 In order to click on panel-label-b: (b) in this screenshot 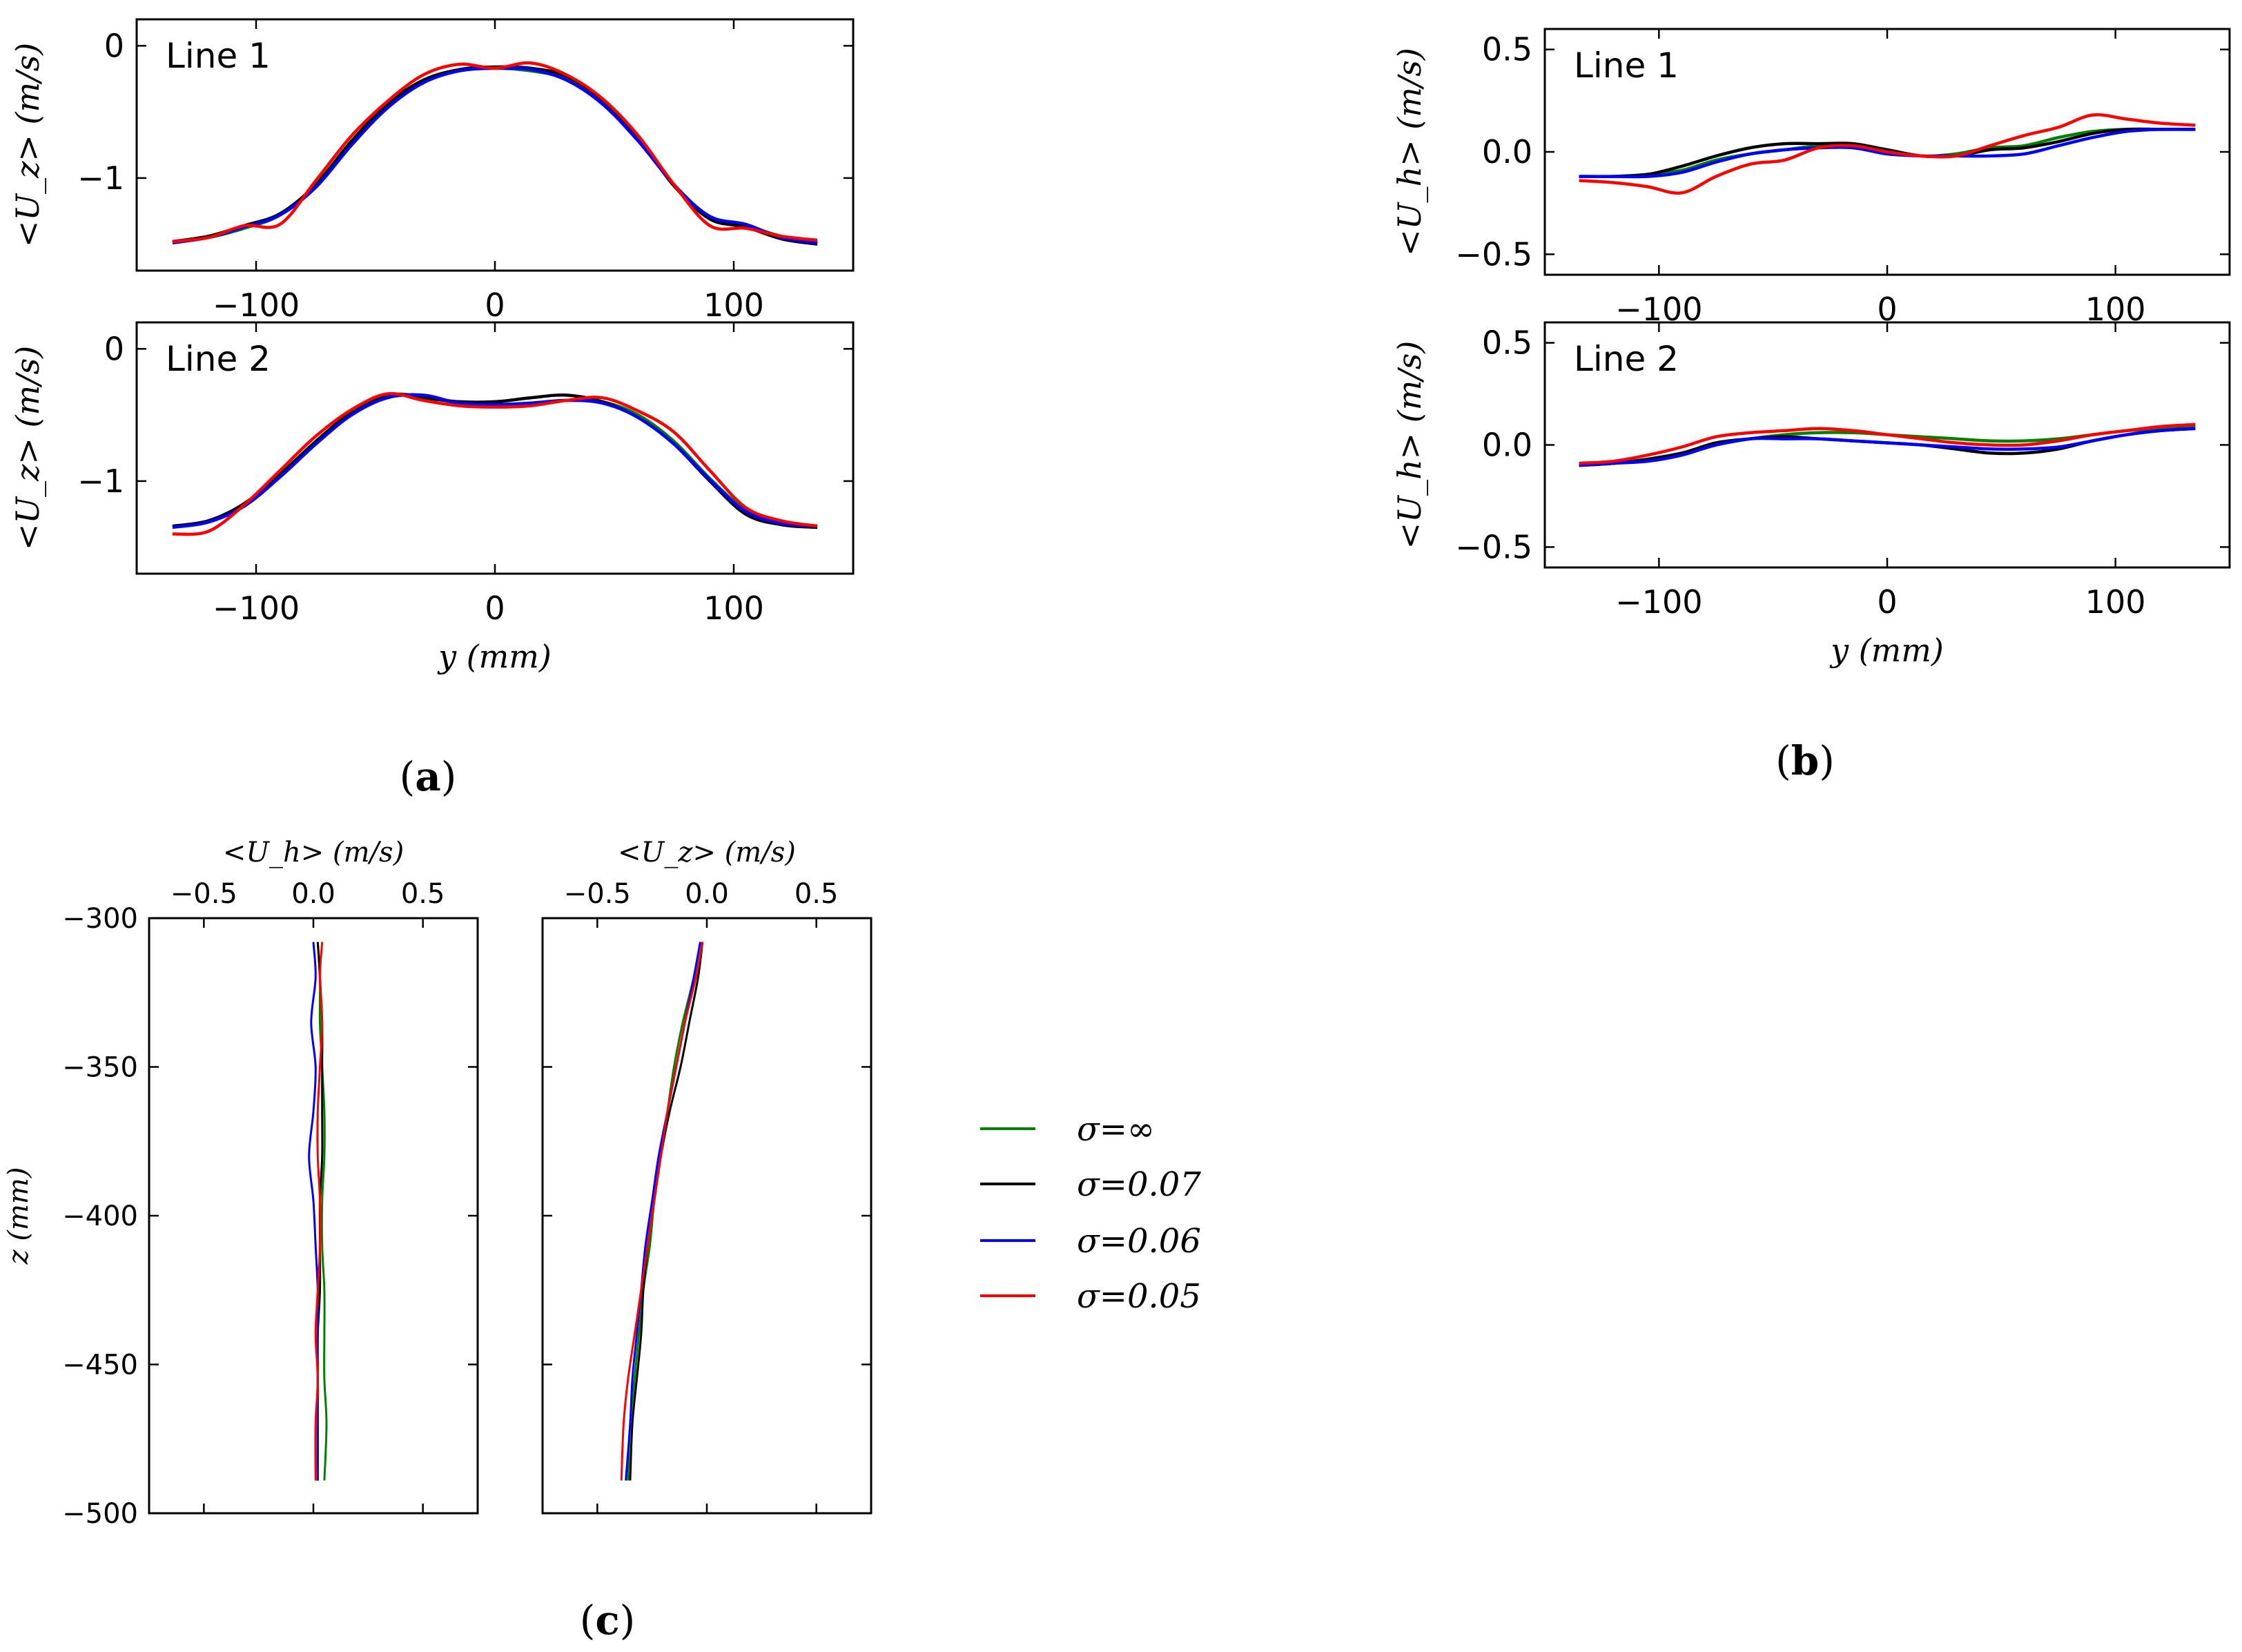, I will do `click(1805, 761)`.